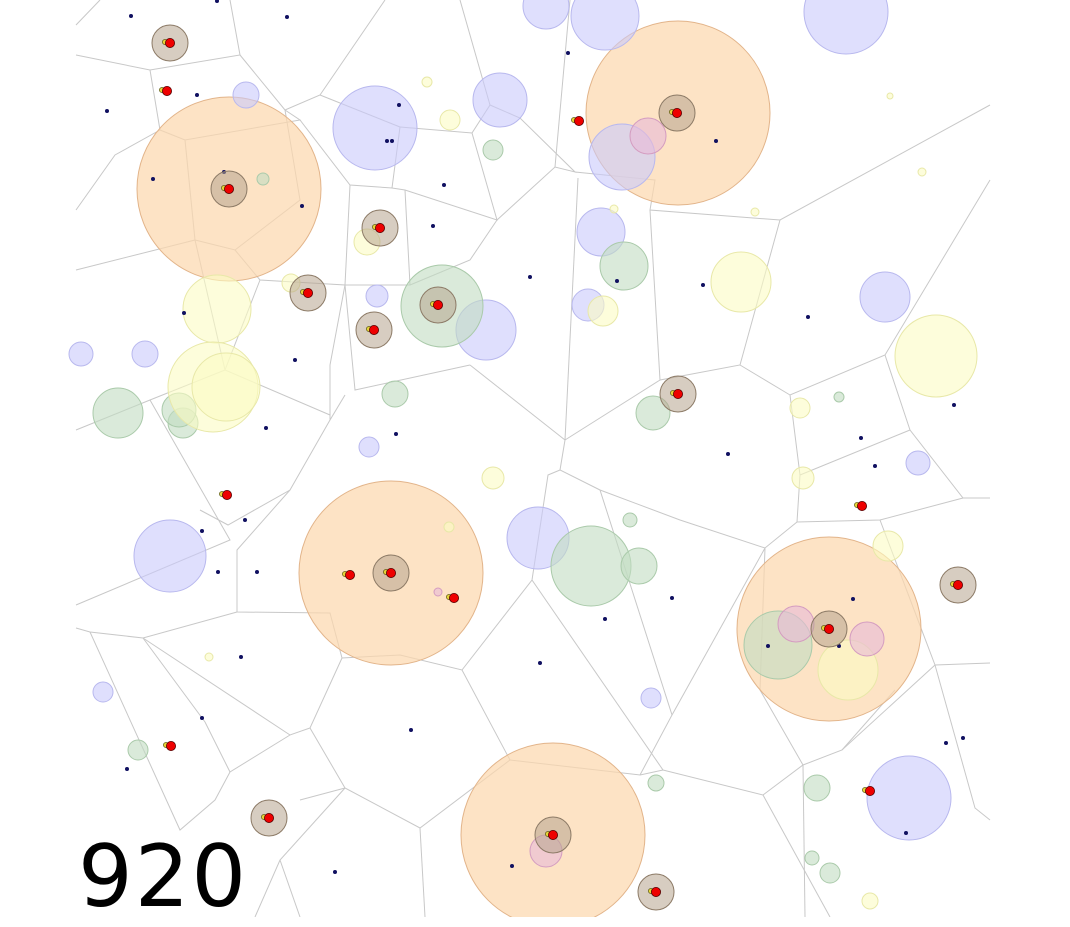 The image size is (1070, 927). I want to click on pink-zone, so click(796, 624).